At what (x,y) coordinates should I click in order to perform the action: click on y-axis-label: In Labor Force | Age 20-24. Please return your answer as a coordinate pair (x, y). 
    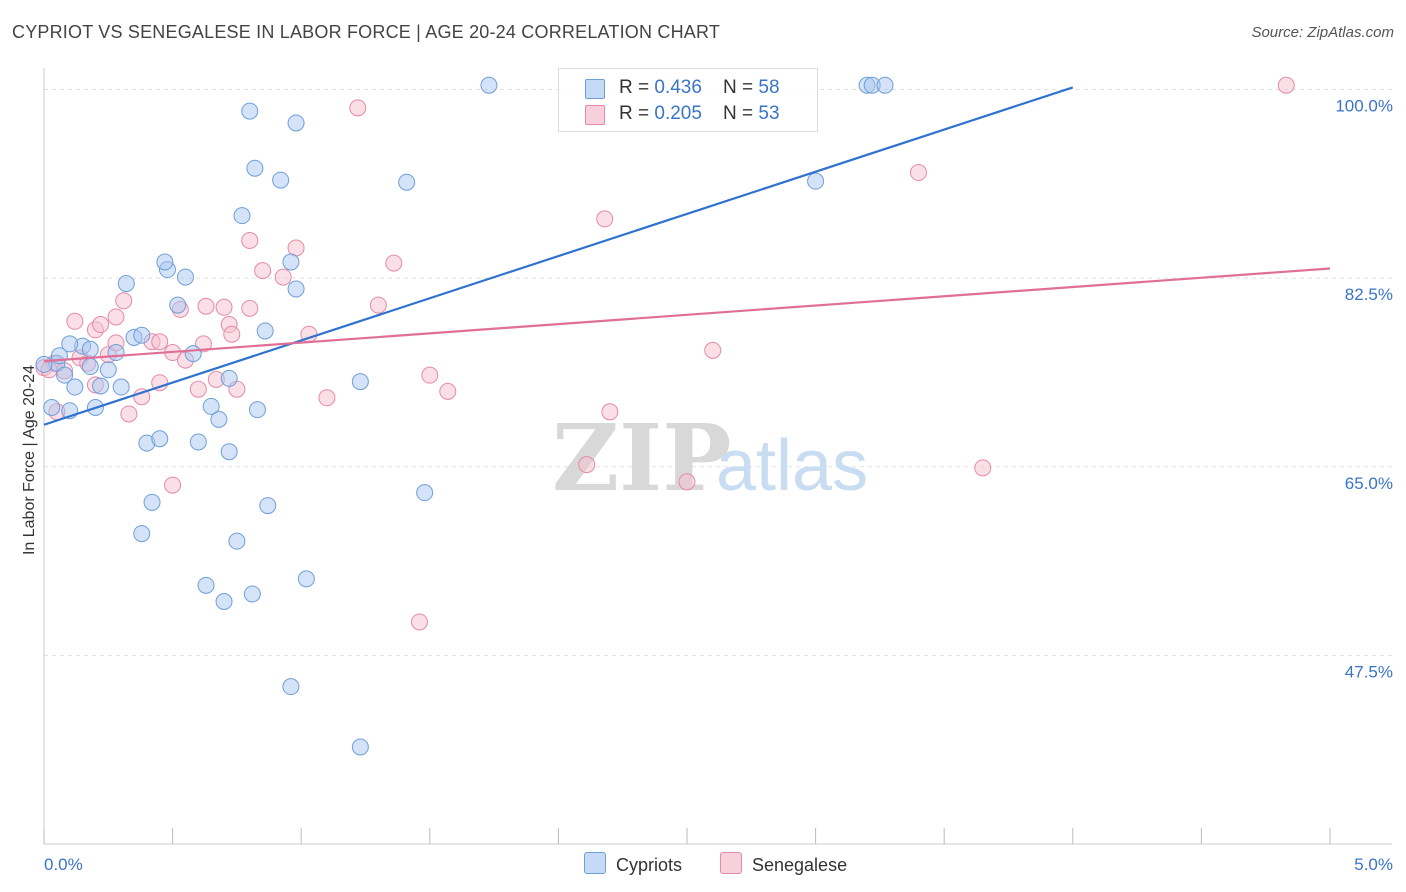
    Looking at the image, I should click on (29, 460).